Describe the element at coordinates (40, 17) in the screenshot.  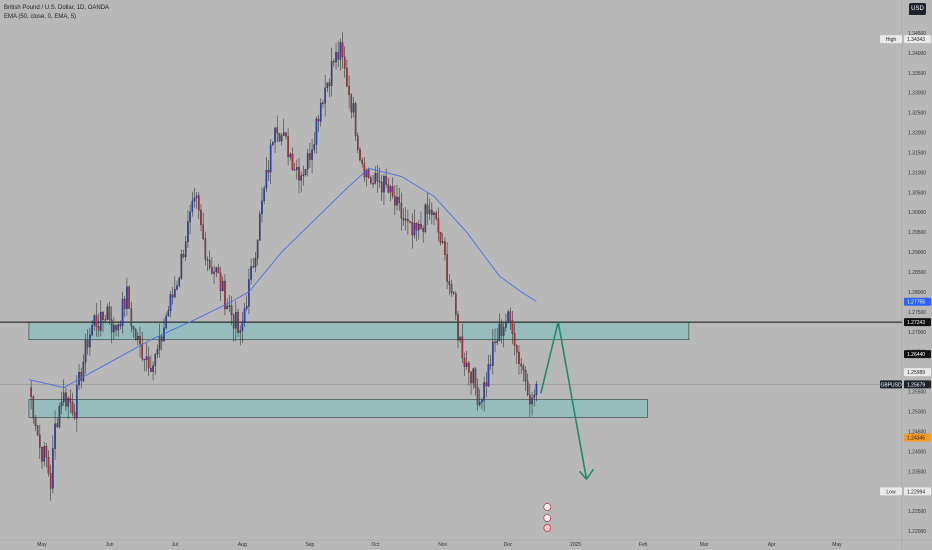
I see `ema-indicator-label: EMA (50, close, 0, EMA, 5)` at that location.